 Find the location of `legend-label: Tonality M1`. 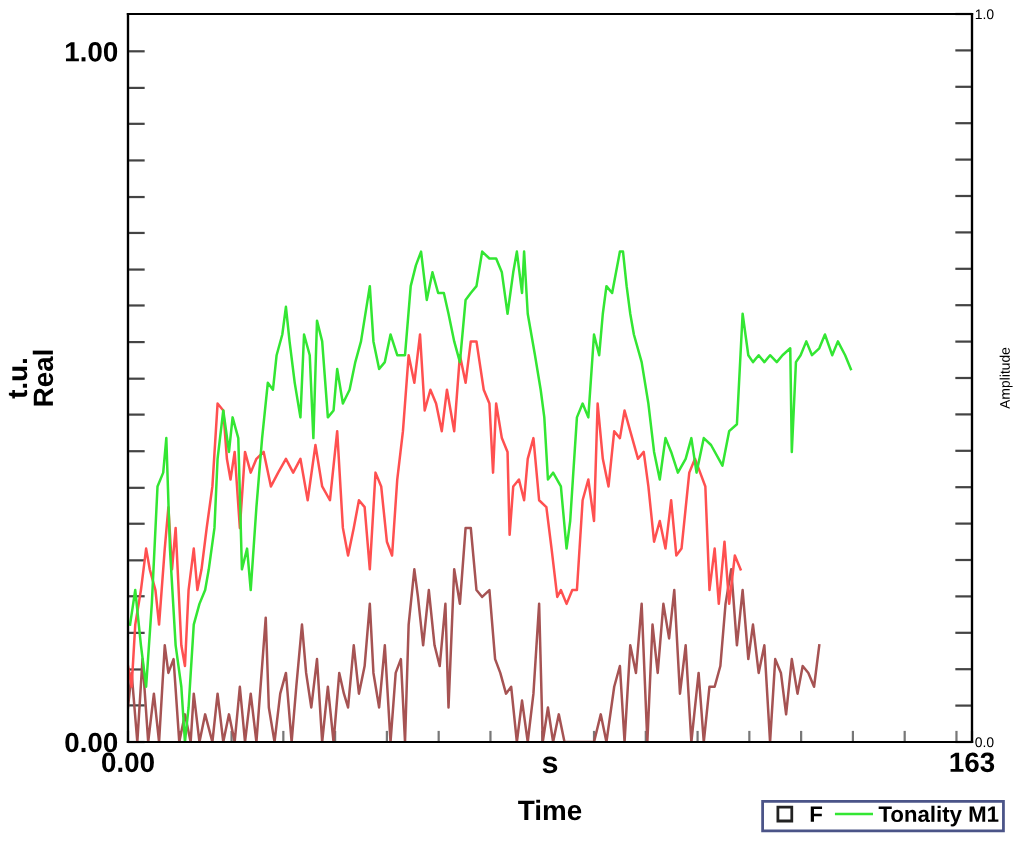

legend-label: Tonality M1 is located at coordinates (938, 816).